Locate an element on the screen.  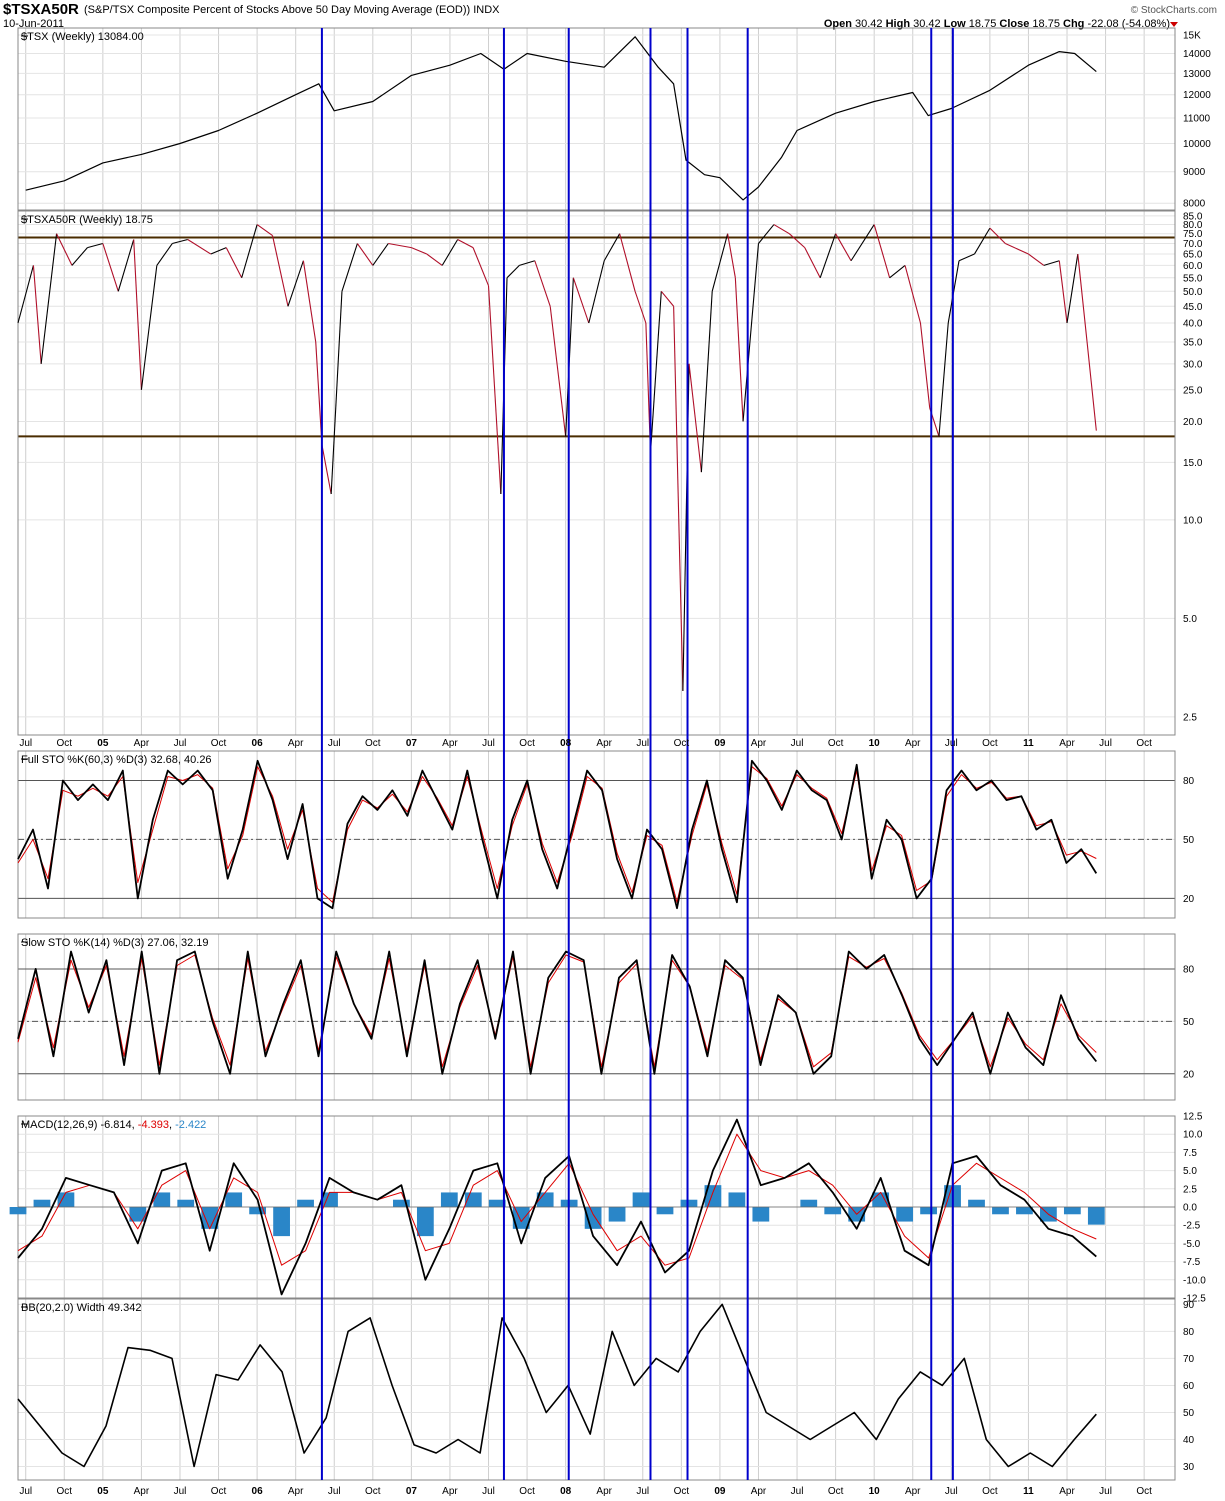
y-tick-label: 70.0 is located at coordinates (1193, 244).